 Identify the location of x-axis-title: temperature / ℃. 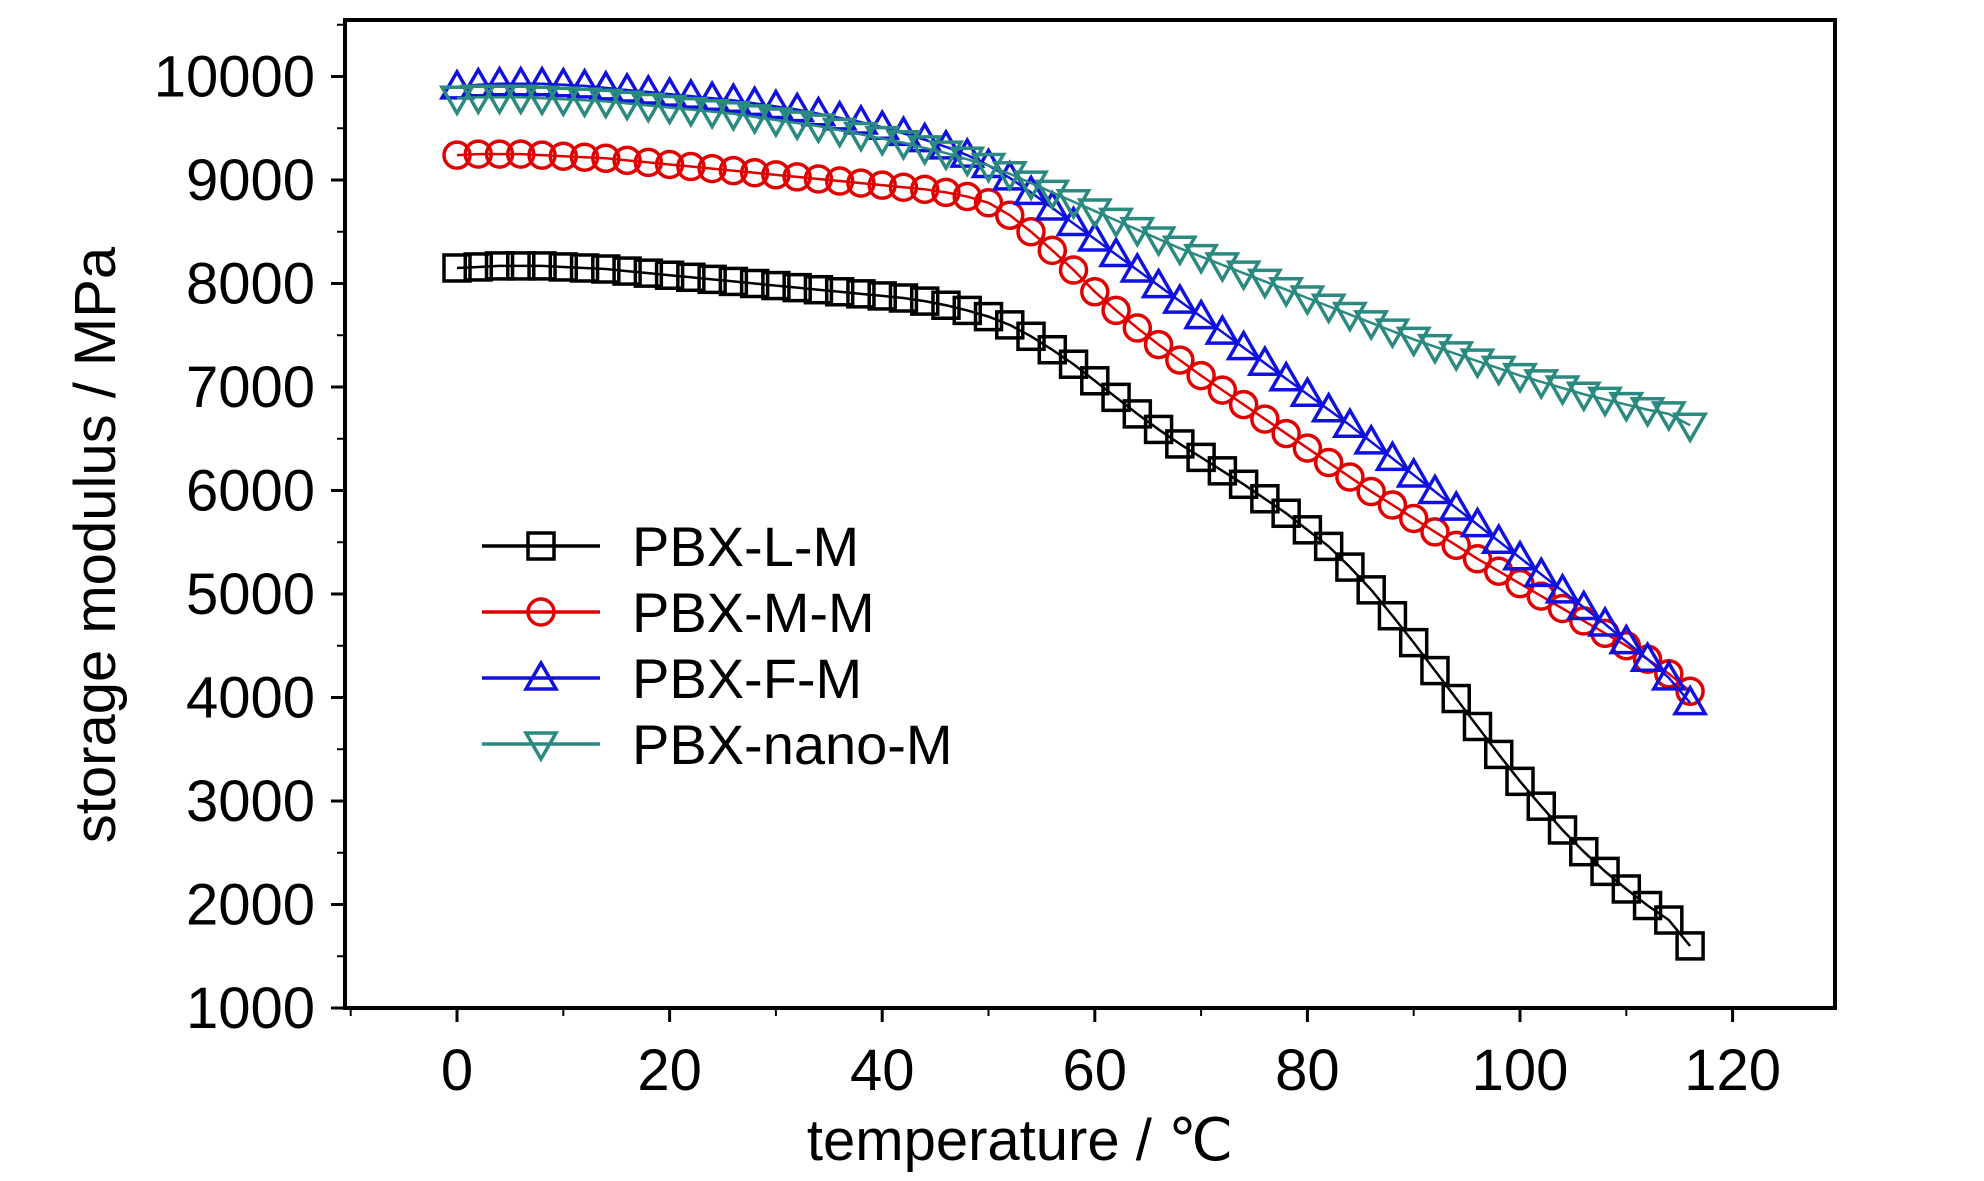
(1020, 1140).